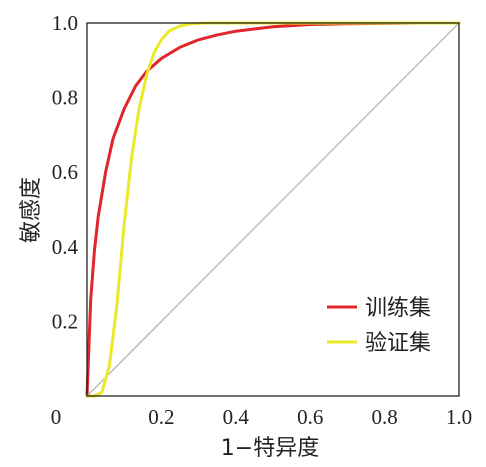  What do you see at coordinates (379, 326) in the screenshot?
I see `legend: 训练集 验证集` at bounding box center [379, 326].